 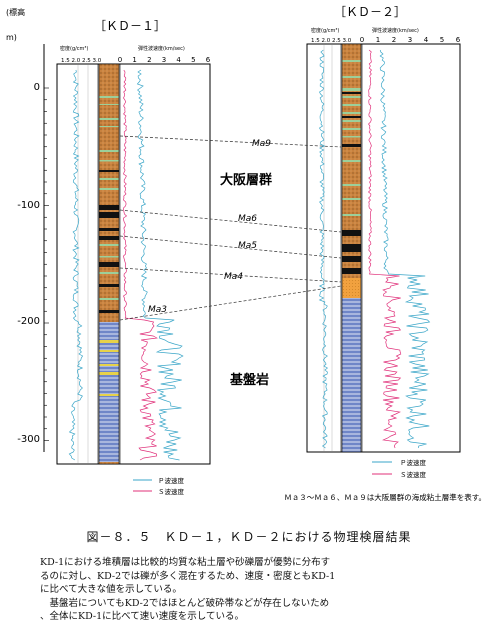 What do you see at coordinates (331, 41) in the screenshot?
I see `kd2-density-ticks: 1.5 2.0 2.5 3.0` at bounding box center [331, 41].